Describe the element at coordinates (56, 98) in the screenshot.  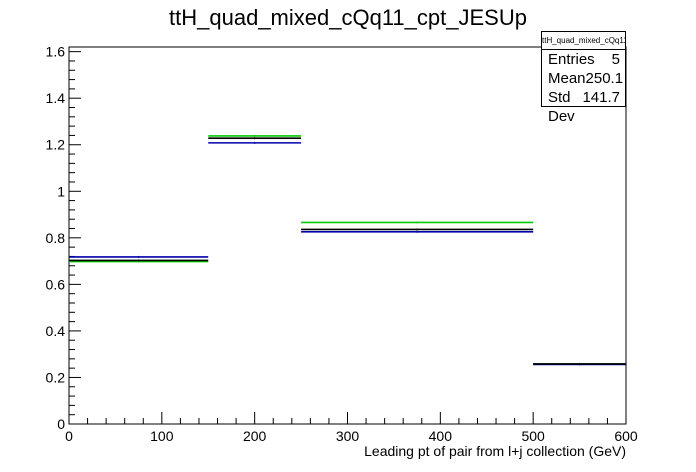
I see `y-tick-label: 1.4` at that location.